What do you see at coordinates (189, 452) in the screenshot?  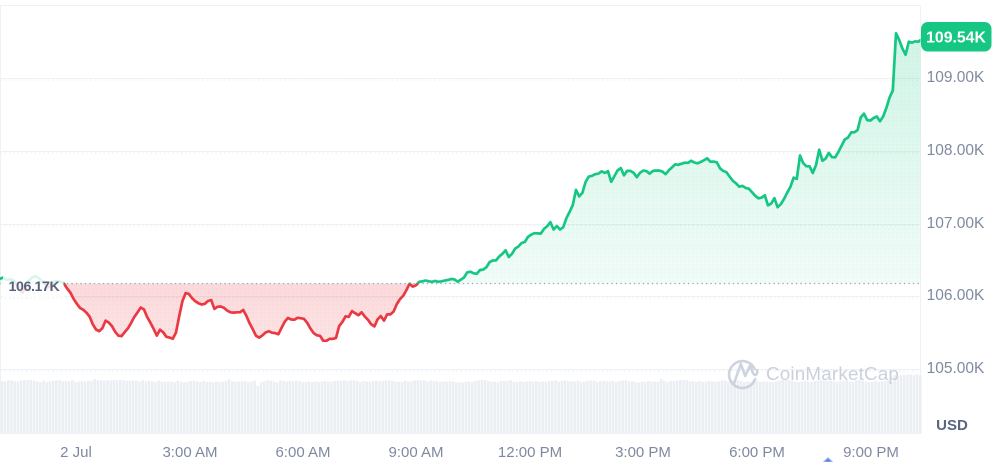 I see `svg-text: 3:00 AM` at bounding box center [189, 452].